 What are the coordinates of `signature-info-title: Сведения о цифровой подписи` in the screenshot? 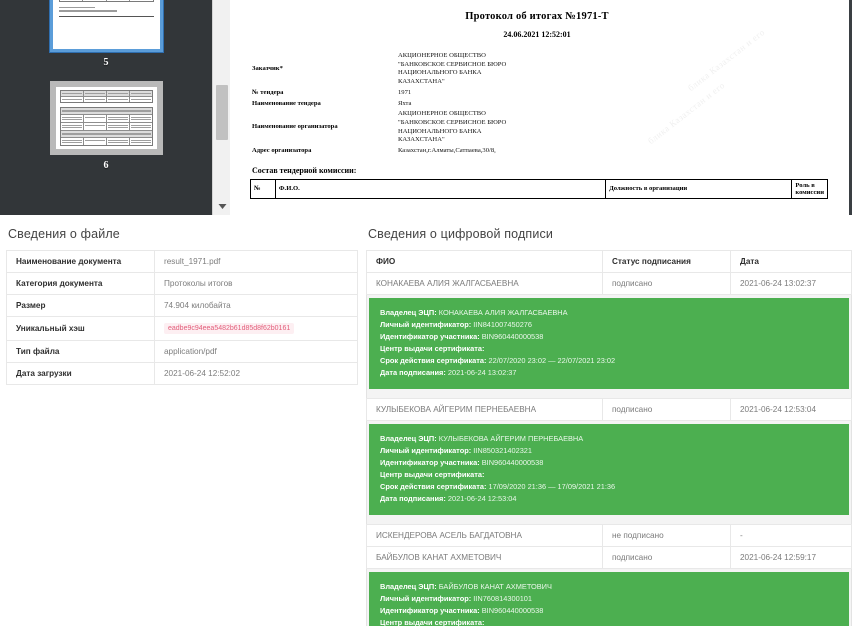 It's located at (461, 234).